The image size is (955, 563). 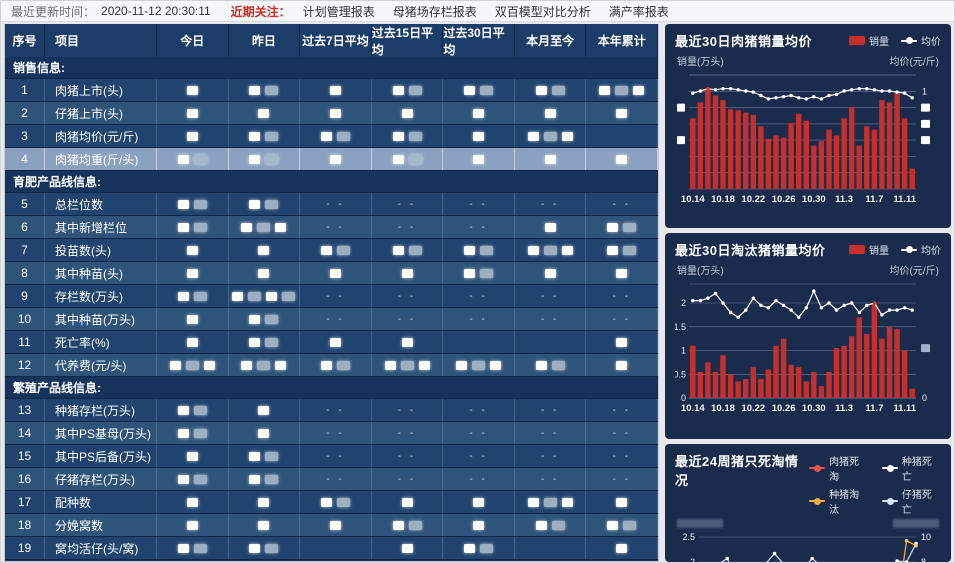 What do you see at coordinates (911, 501) in the screenshot?
I see `legend-item-piglet-death: 仔猪死亡` at bounding box center [911, 501].